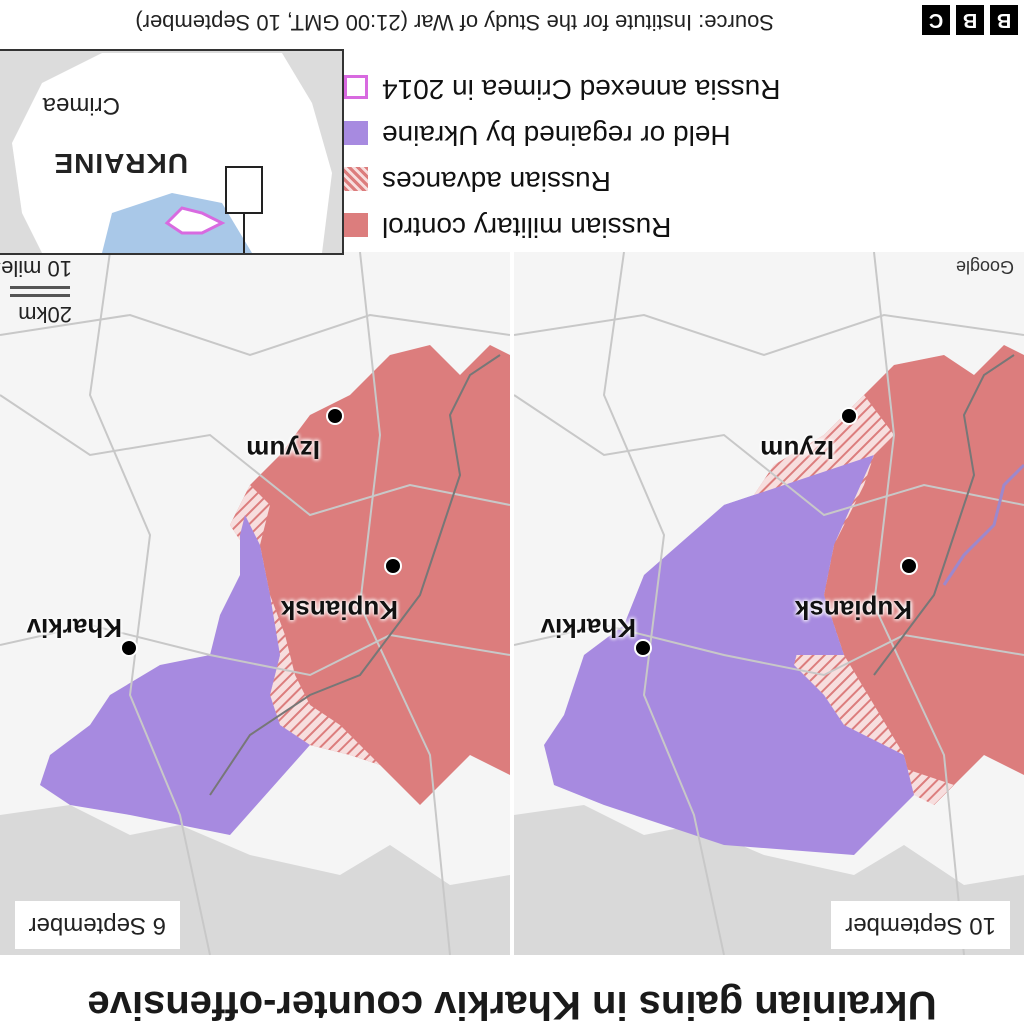 The width and height of the screenshot is (1024, 1035). Describe the element at coordinates (581, 89) in the screenshot. I see `legend-label: Russia annexed Crimea in 2014` at that location.